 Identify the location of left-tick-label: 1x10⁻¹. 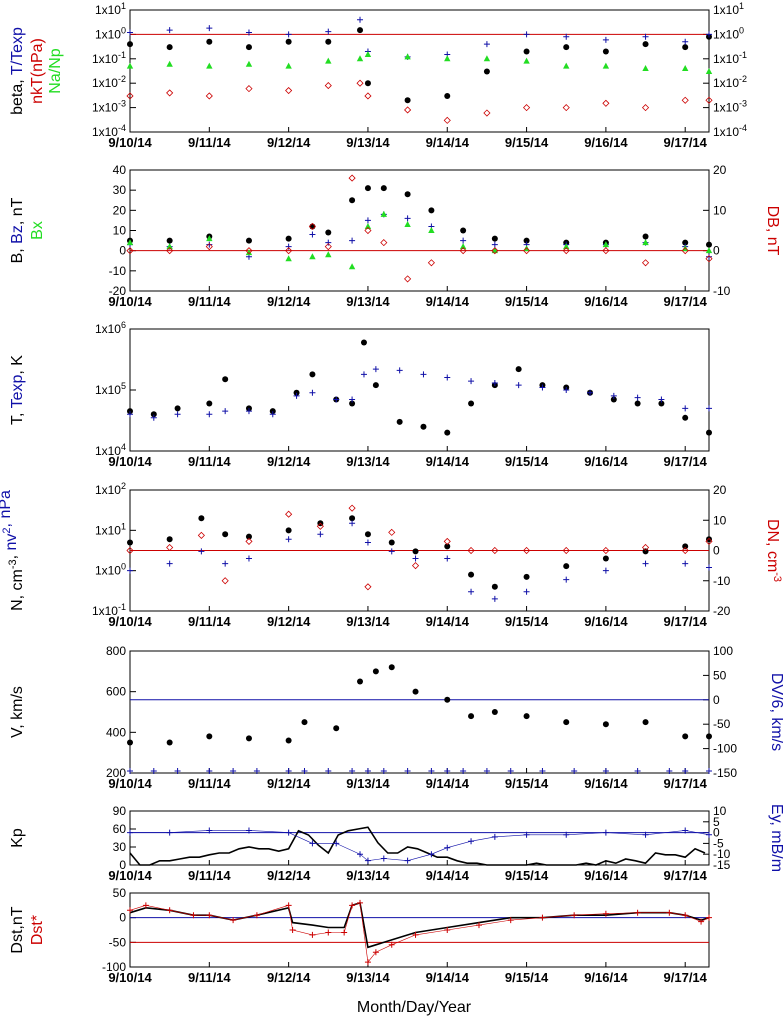
(109, 610).